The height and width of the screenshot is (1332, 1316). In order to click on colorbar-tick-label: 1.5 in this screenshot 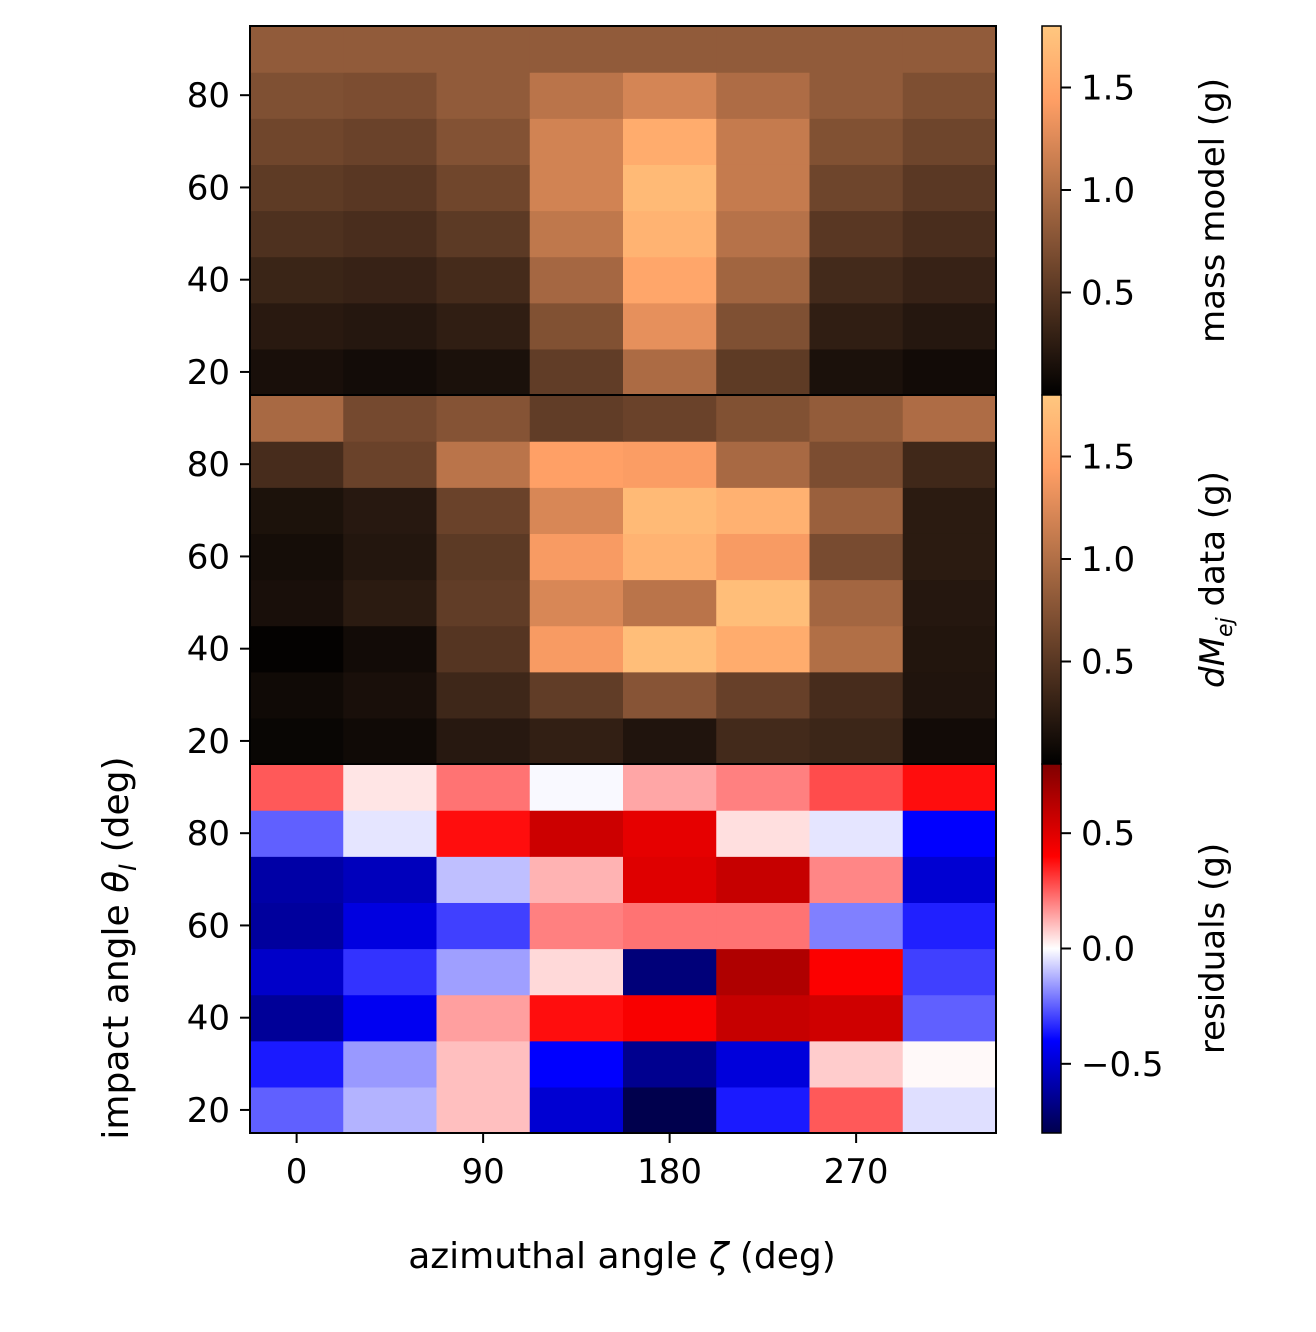, I will do `click(1108, 89)`.